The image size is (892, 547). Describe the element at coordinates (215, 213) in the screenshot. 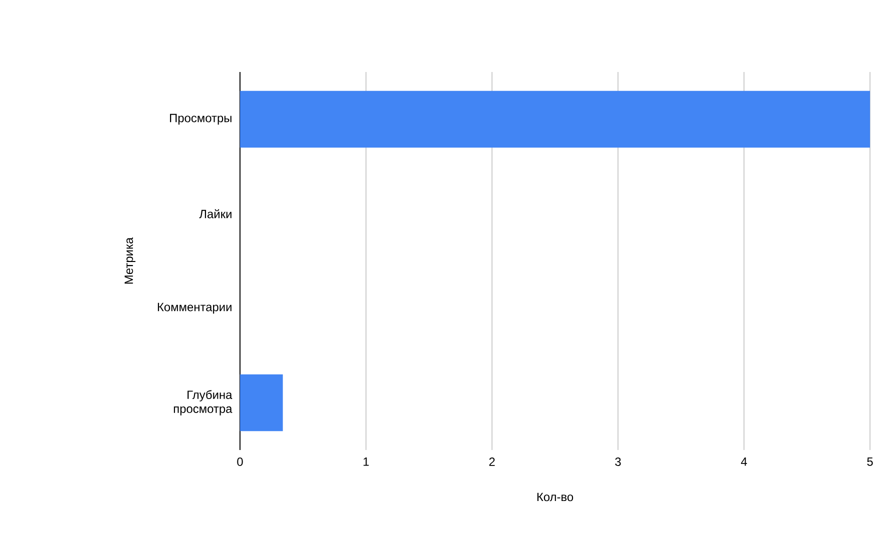

I see `y-tick-label: Лайки` at that location.